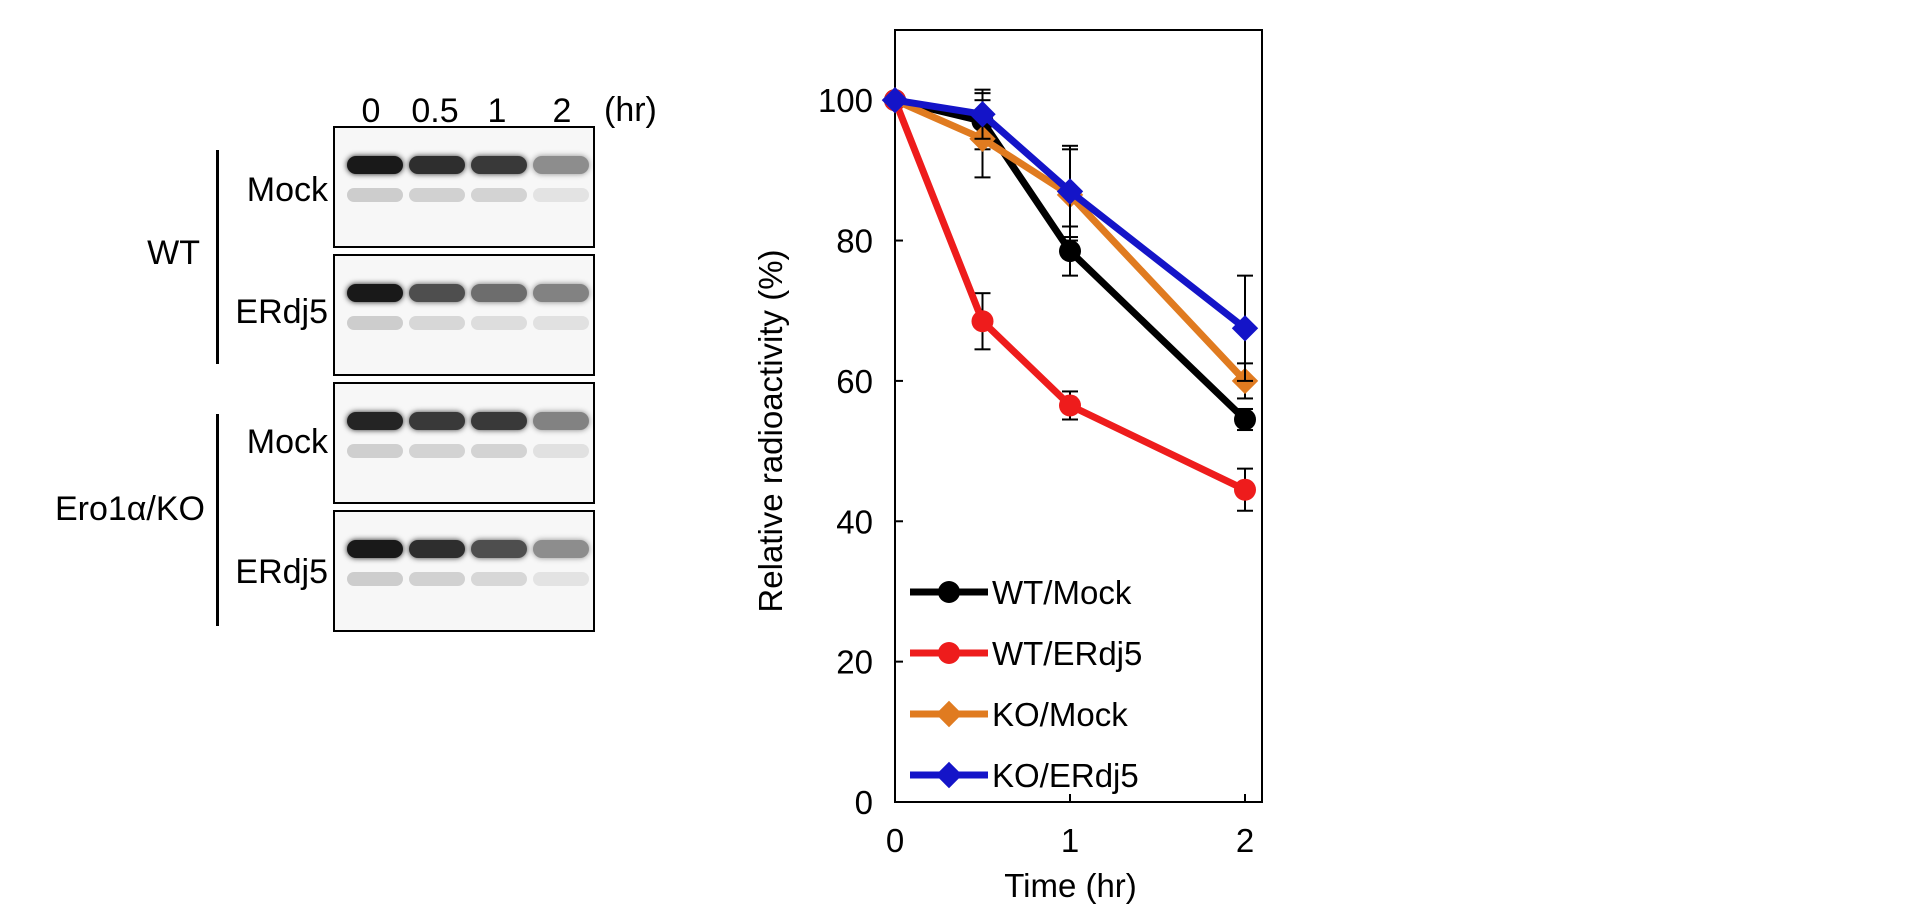 The width and height of the screenshot is (1920, 922). I want to click on legend-label: WT/ERdj5, so click(1067, 653).